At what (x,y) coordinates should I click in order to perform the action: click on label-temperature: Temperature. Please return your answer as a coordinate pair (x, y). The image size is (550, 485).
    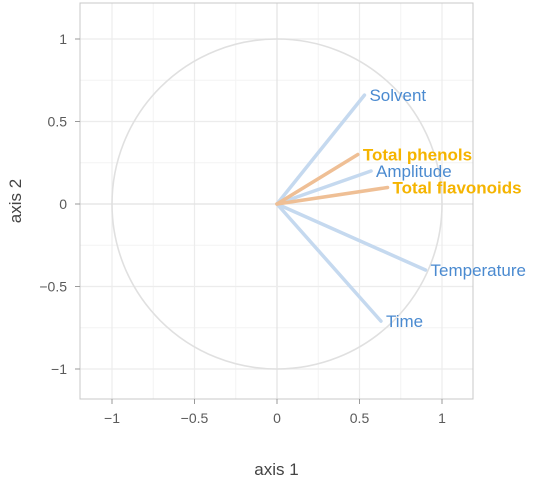
    Looking at the image, I should click on (478, 270).